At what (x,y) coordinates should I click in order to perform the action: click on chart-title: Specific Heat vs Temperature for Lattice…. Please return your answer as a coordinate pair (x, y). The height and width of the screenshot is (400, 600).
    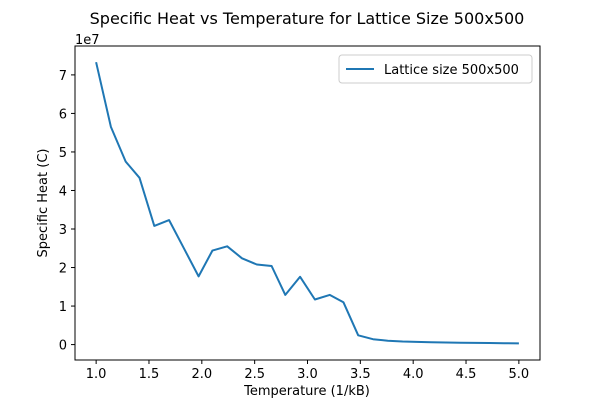
    Looking at the image, I should click on (307, 18).